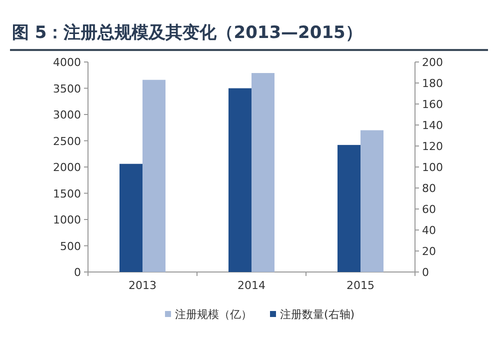 The height and width of the screenshot is (362, 500). What do you see at coordinates (425, 272) in the screenshot?
I see `y2-tick-label: 0` at bounding box center [425, 272].